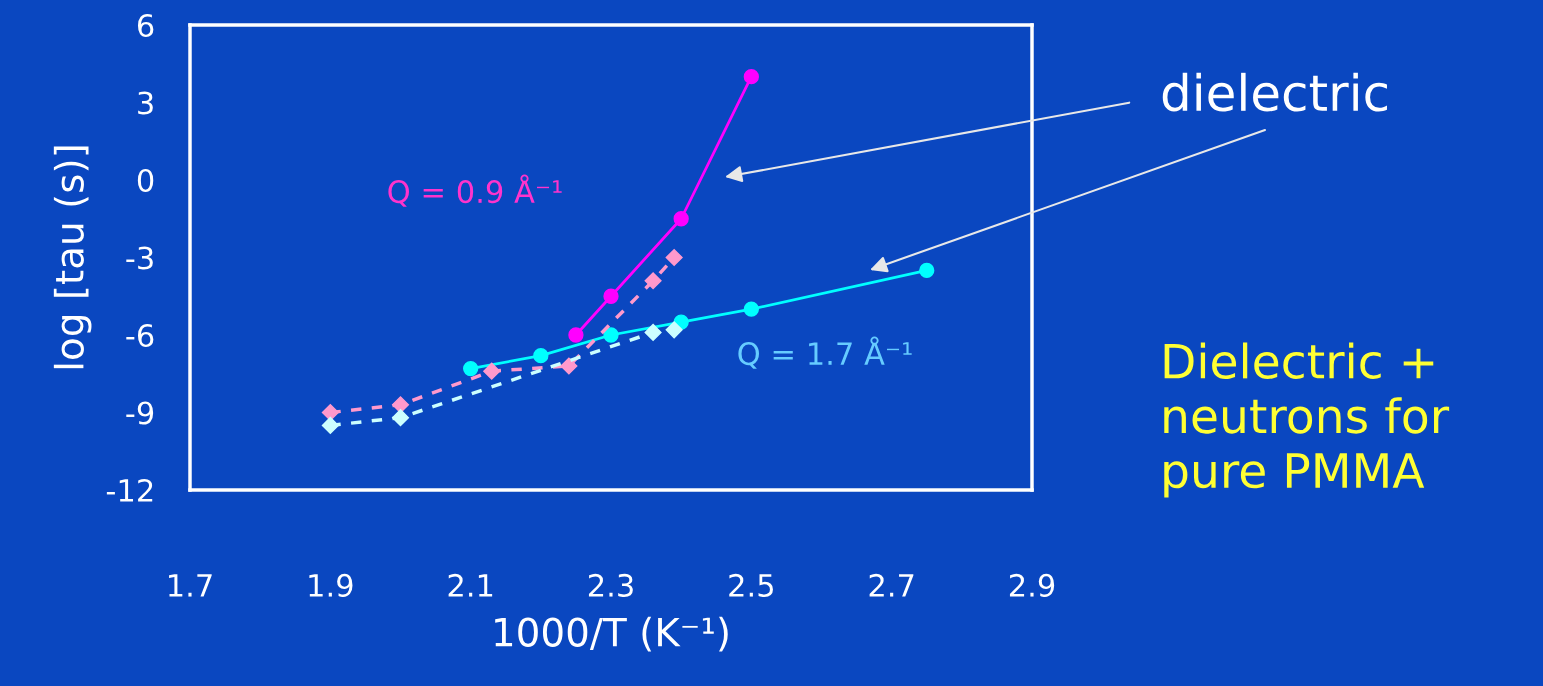 Image resolution: width=1543 pixels, height=686 pixels. I want to click on annotation: Q = 0.9 Å⁻¹, so click(475, 190).